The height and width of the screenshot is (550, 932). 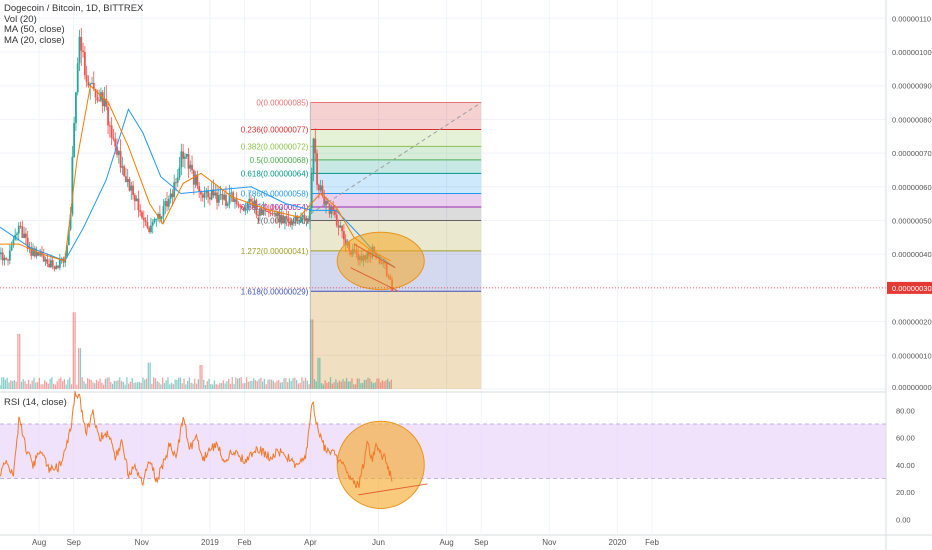 What do you see at coordinates (909, 287) in the screenshot?
I see `last-price-tag` at bounding box center [909, 287].